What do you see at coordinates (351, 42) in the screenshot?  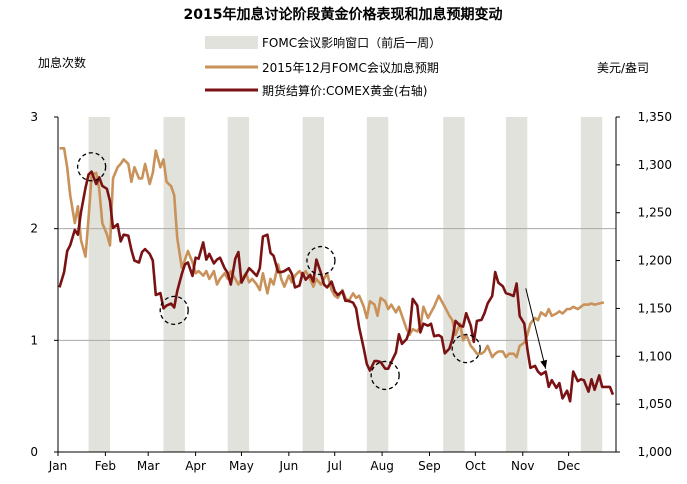 I see `legend-label-band: FOMC会议影响窗口（前后一周）` at bounding box center [351, 42].